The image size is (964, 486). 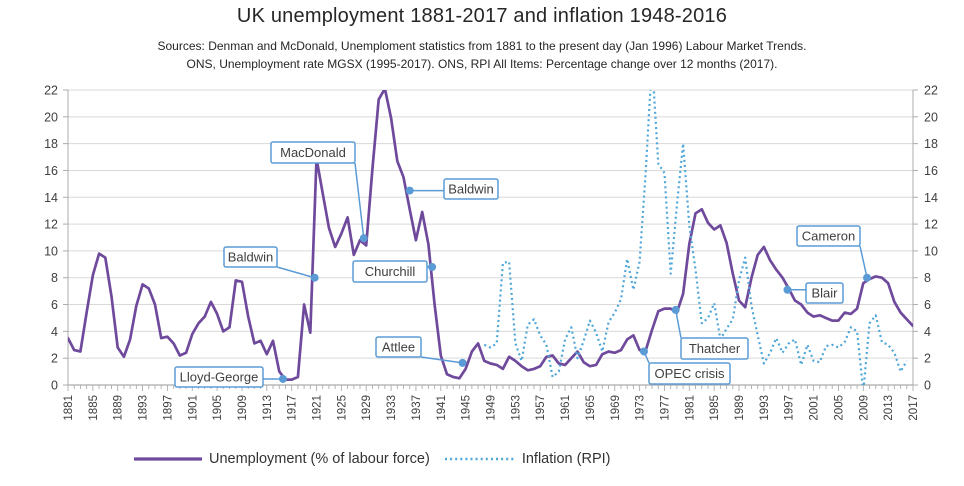 What do you see at coordinates (367, 408) in the screenshot?
I see `svg-text: 1929` at bounding box center [367, 408].